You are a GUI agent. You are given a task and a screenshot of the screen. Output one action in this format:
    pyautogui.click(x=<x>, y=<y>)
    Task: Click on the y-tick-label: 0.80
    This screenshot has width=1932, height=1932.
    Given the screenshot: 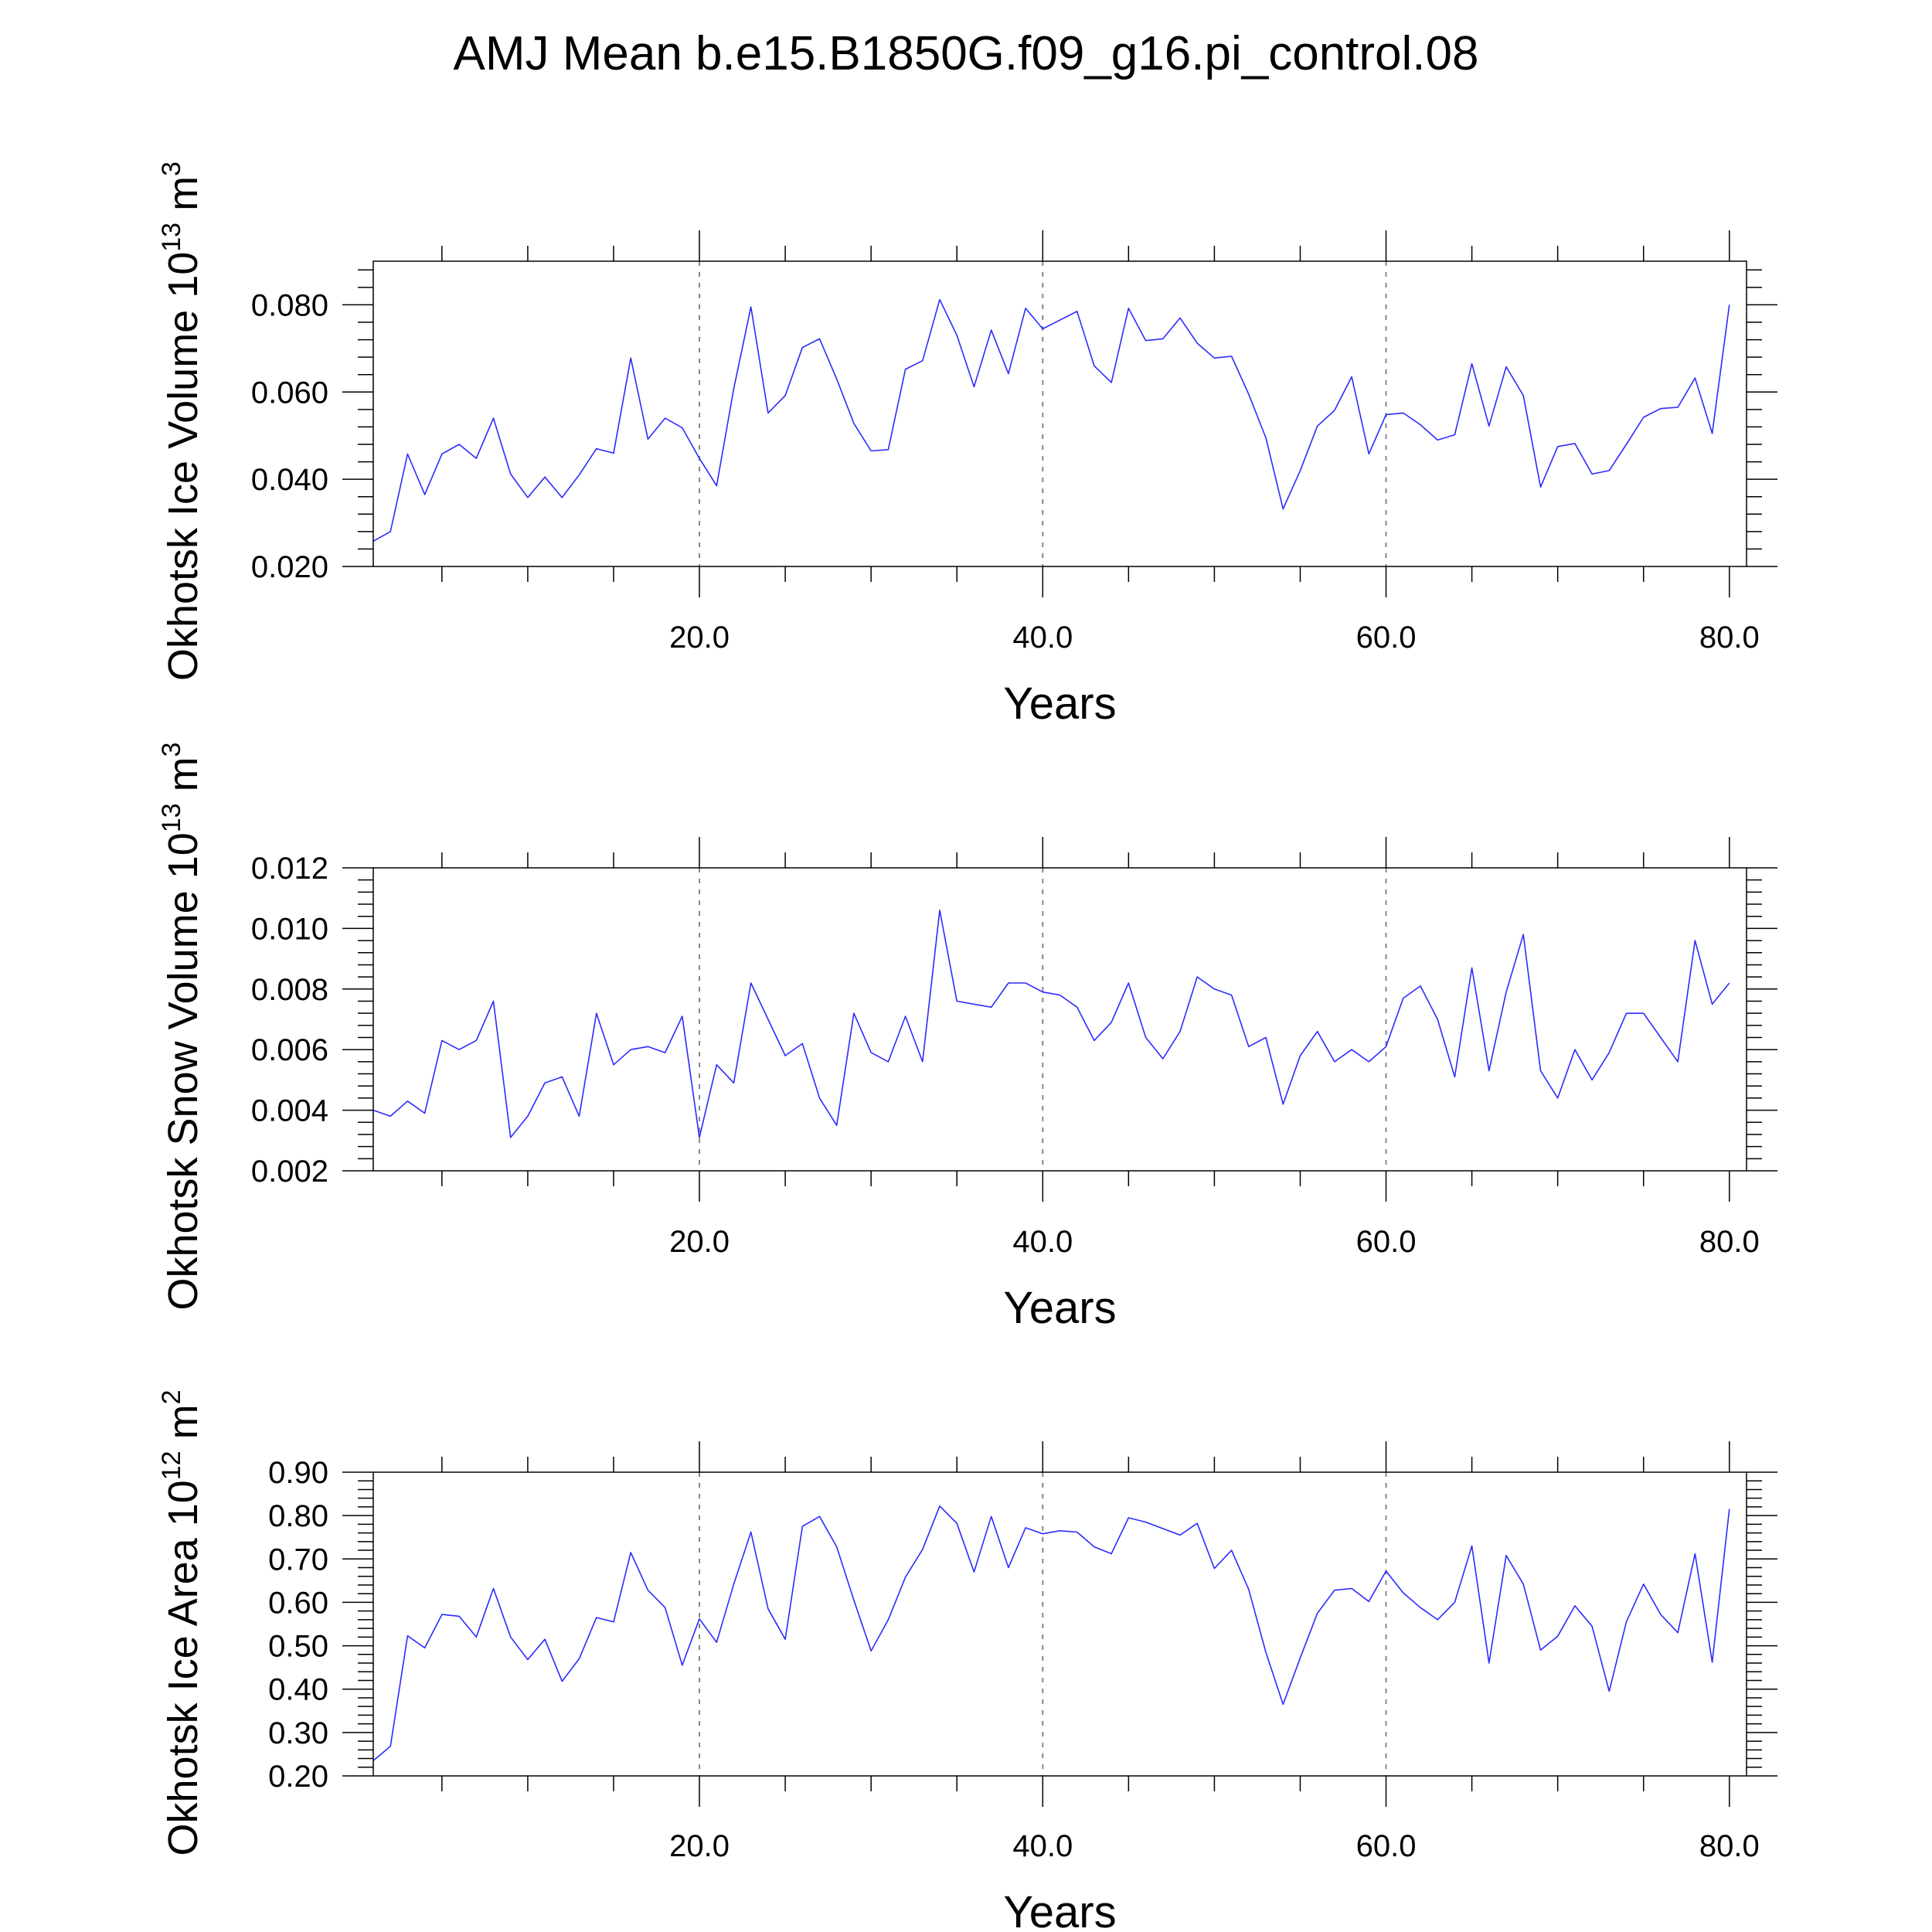 What is the action you would take?
    pyautogui.click(x=298, y=1516)
    